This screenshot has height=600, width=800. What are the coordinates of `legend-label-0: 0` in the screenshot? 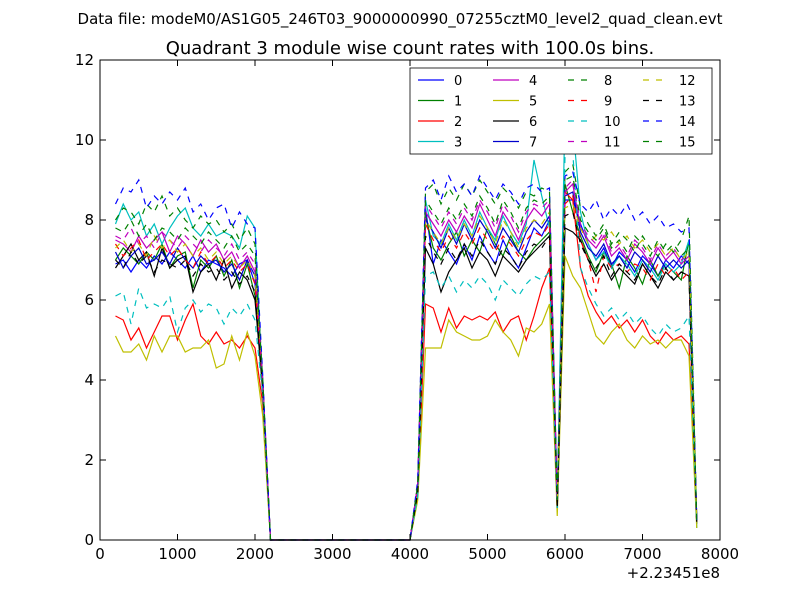 It's located at (458, 81).